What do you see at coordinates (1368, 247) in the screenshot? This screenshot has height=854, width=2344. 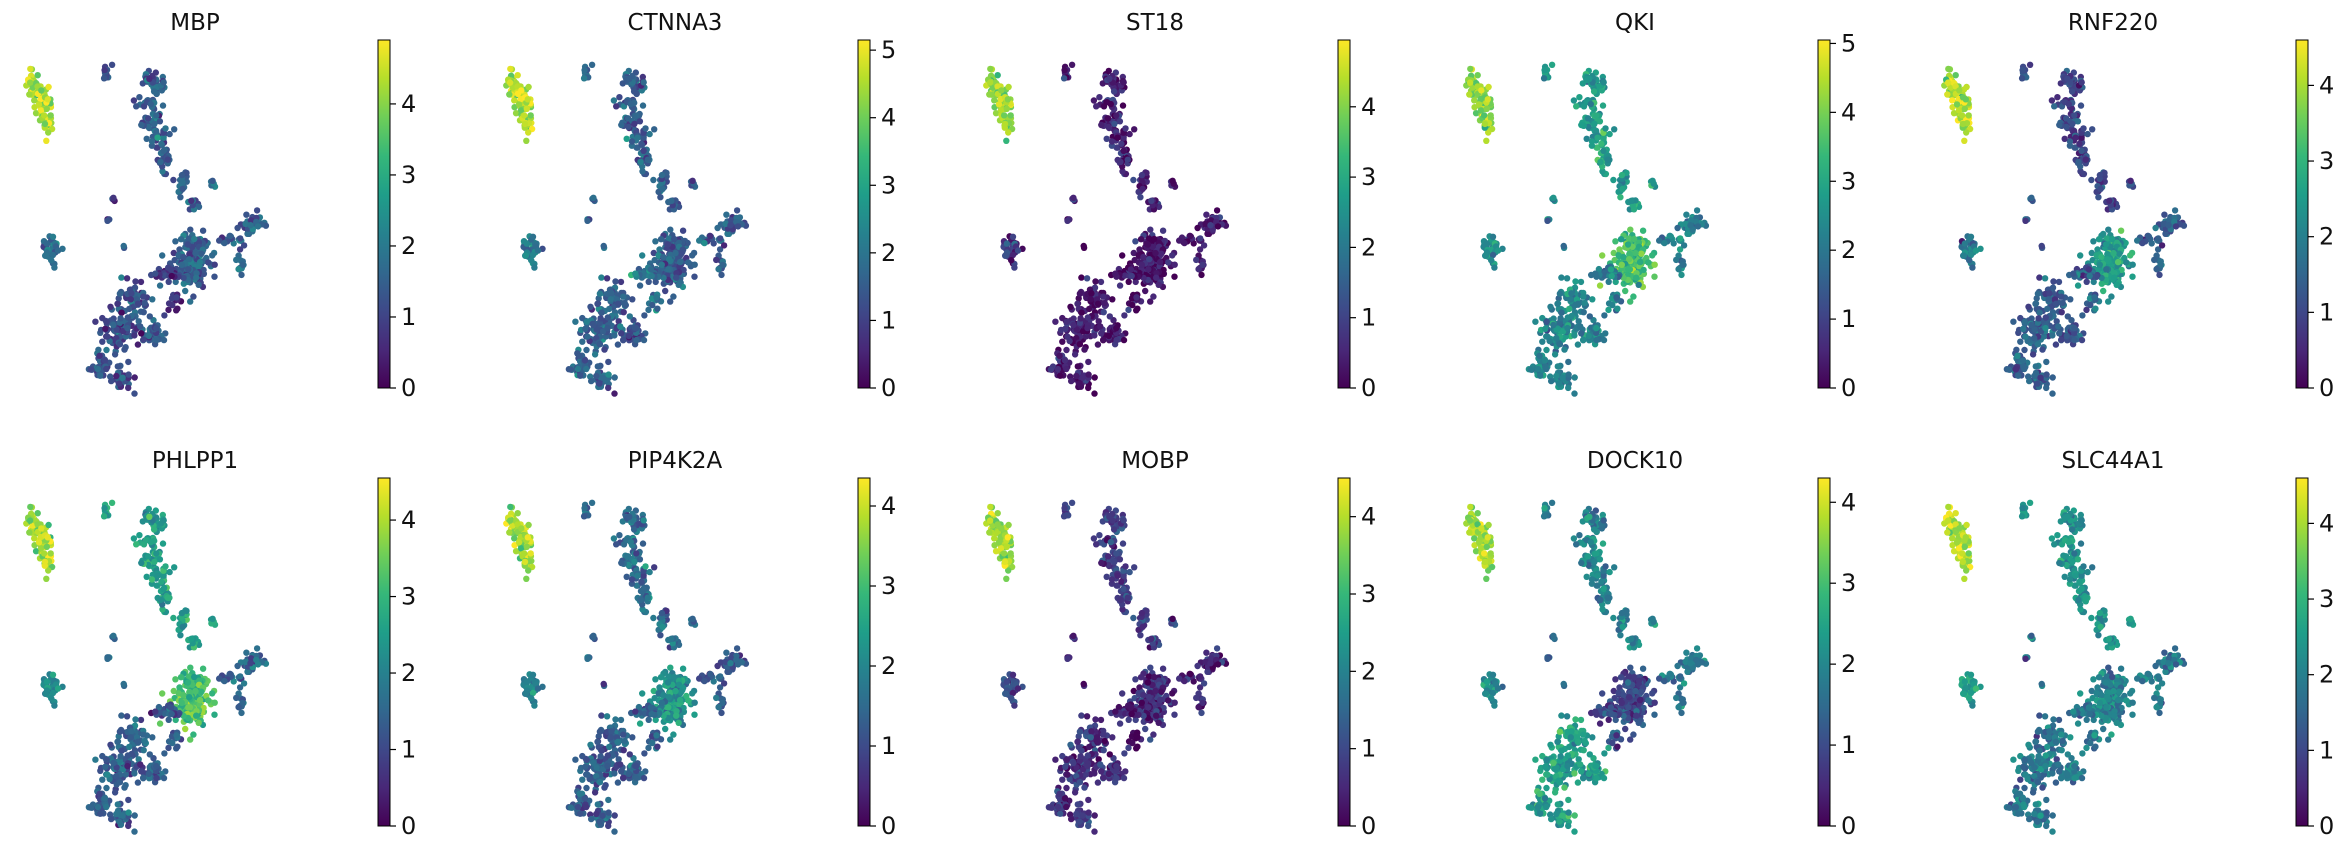 I see `colorbar-tick-label: 2` at bounding box center [1368, 247].